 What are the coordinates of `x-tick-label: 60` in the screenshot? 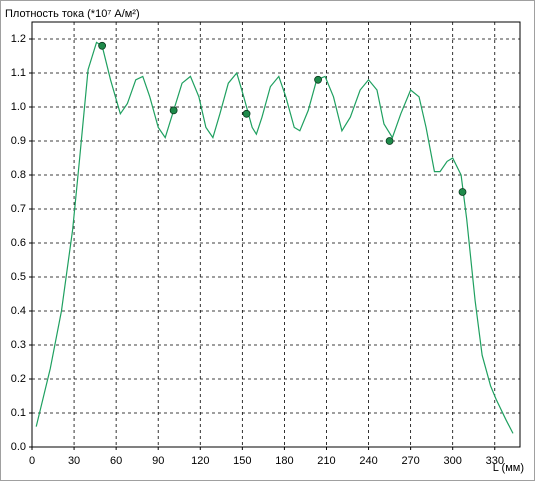 It's located at (116, 461).